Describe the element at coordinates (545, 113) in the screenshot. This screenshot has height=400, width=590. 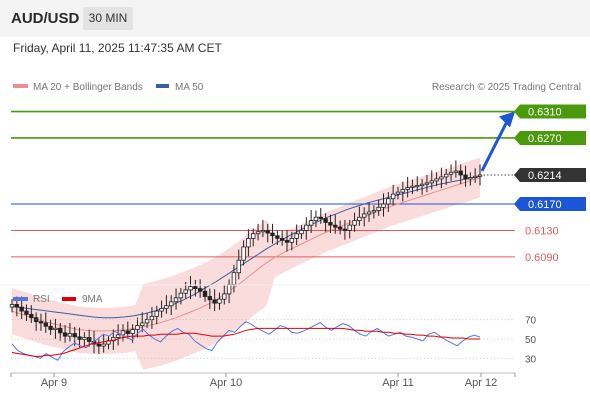
I see `level-label-0.6310: 0.6310` at that location.